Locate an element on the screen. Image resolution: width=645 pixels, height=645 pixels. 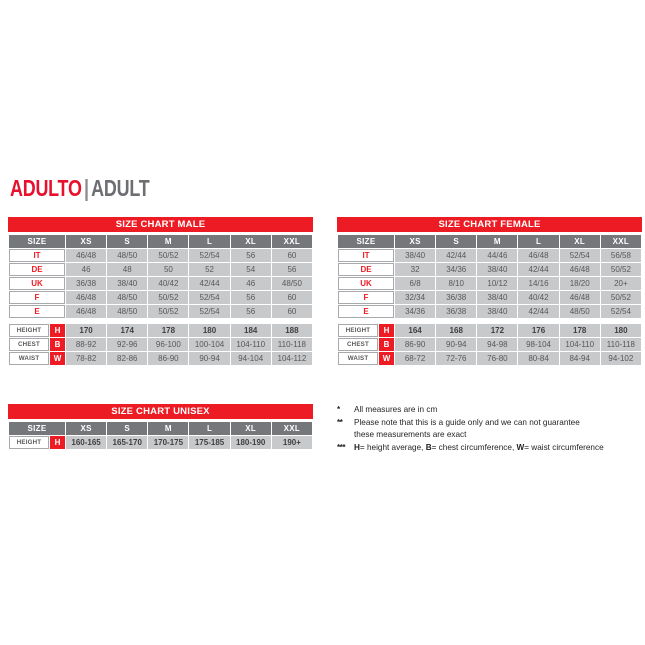
table-cell: 34/36 is located at coordinates (415, 311).